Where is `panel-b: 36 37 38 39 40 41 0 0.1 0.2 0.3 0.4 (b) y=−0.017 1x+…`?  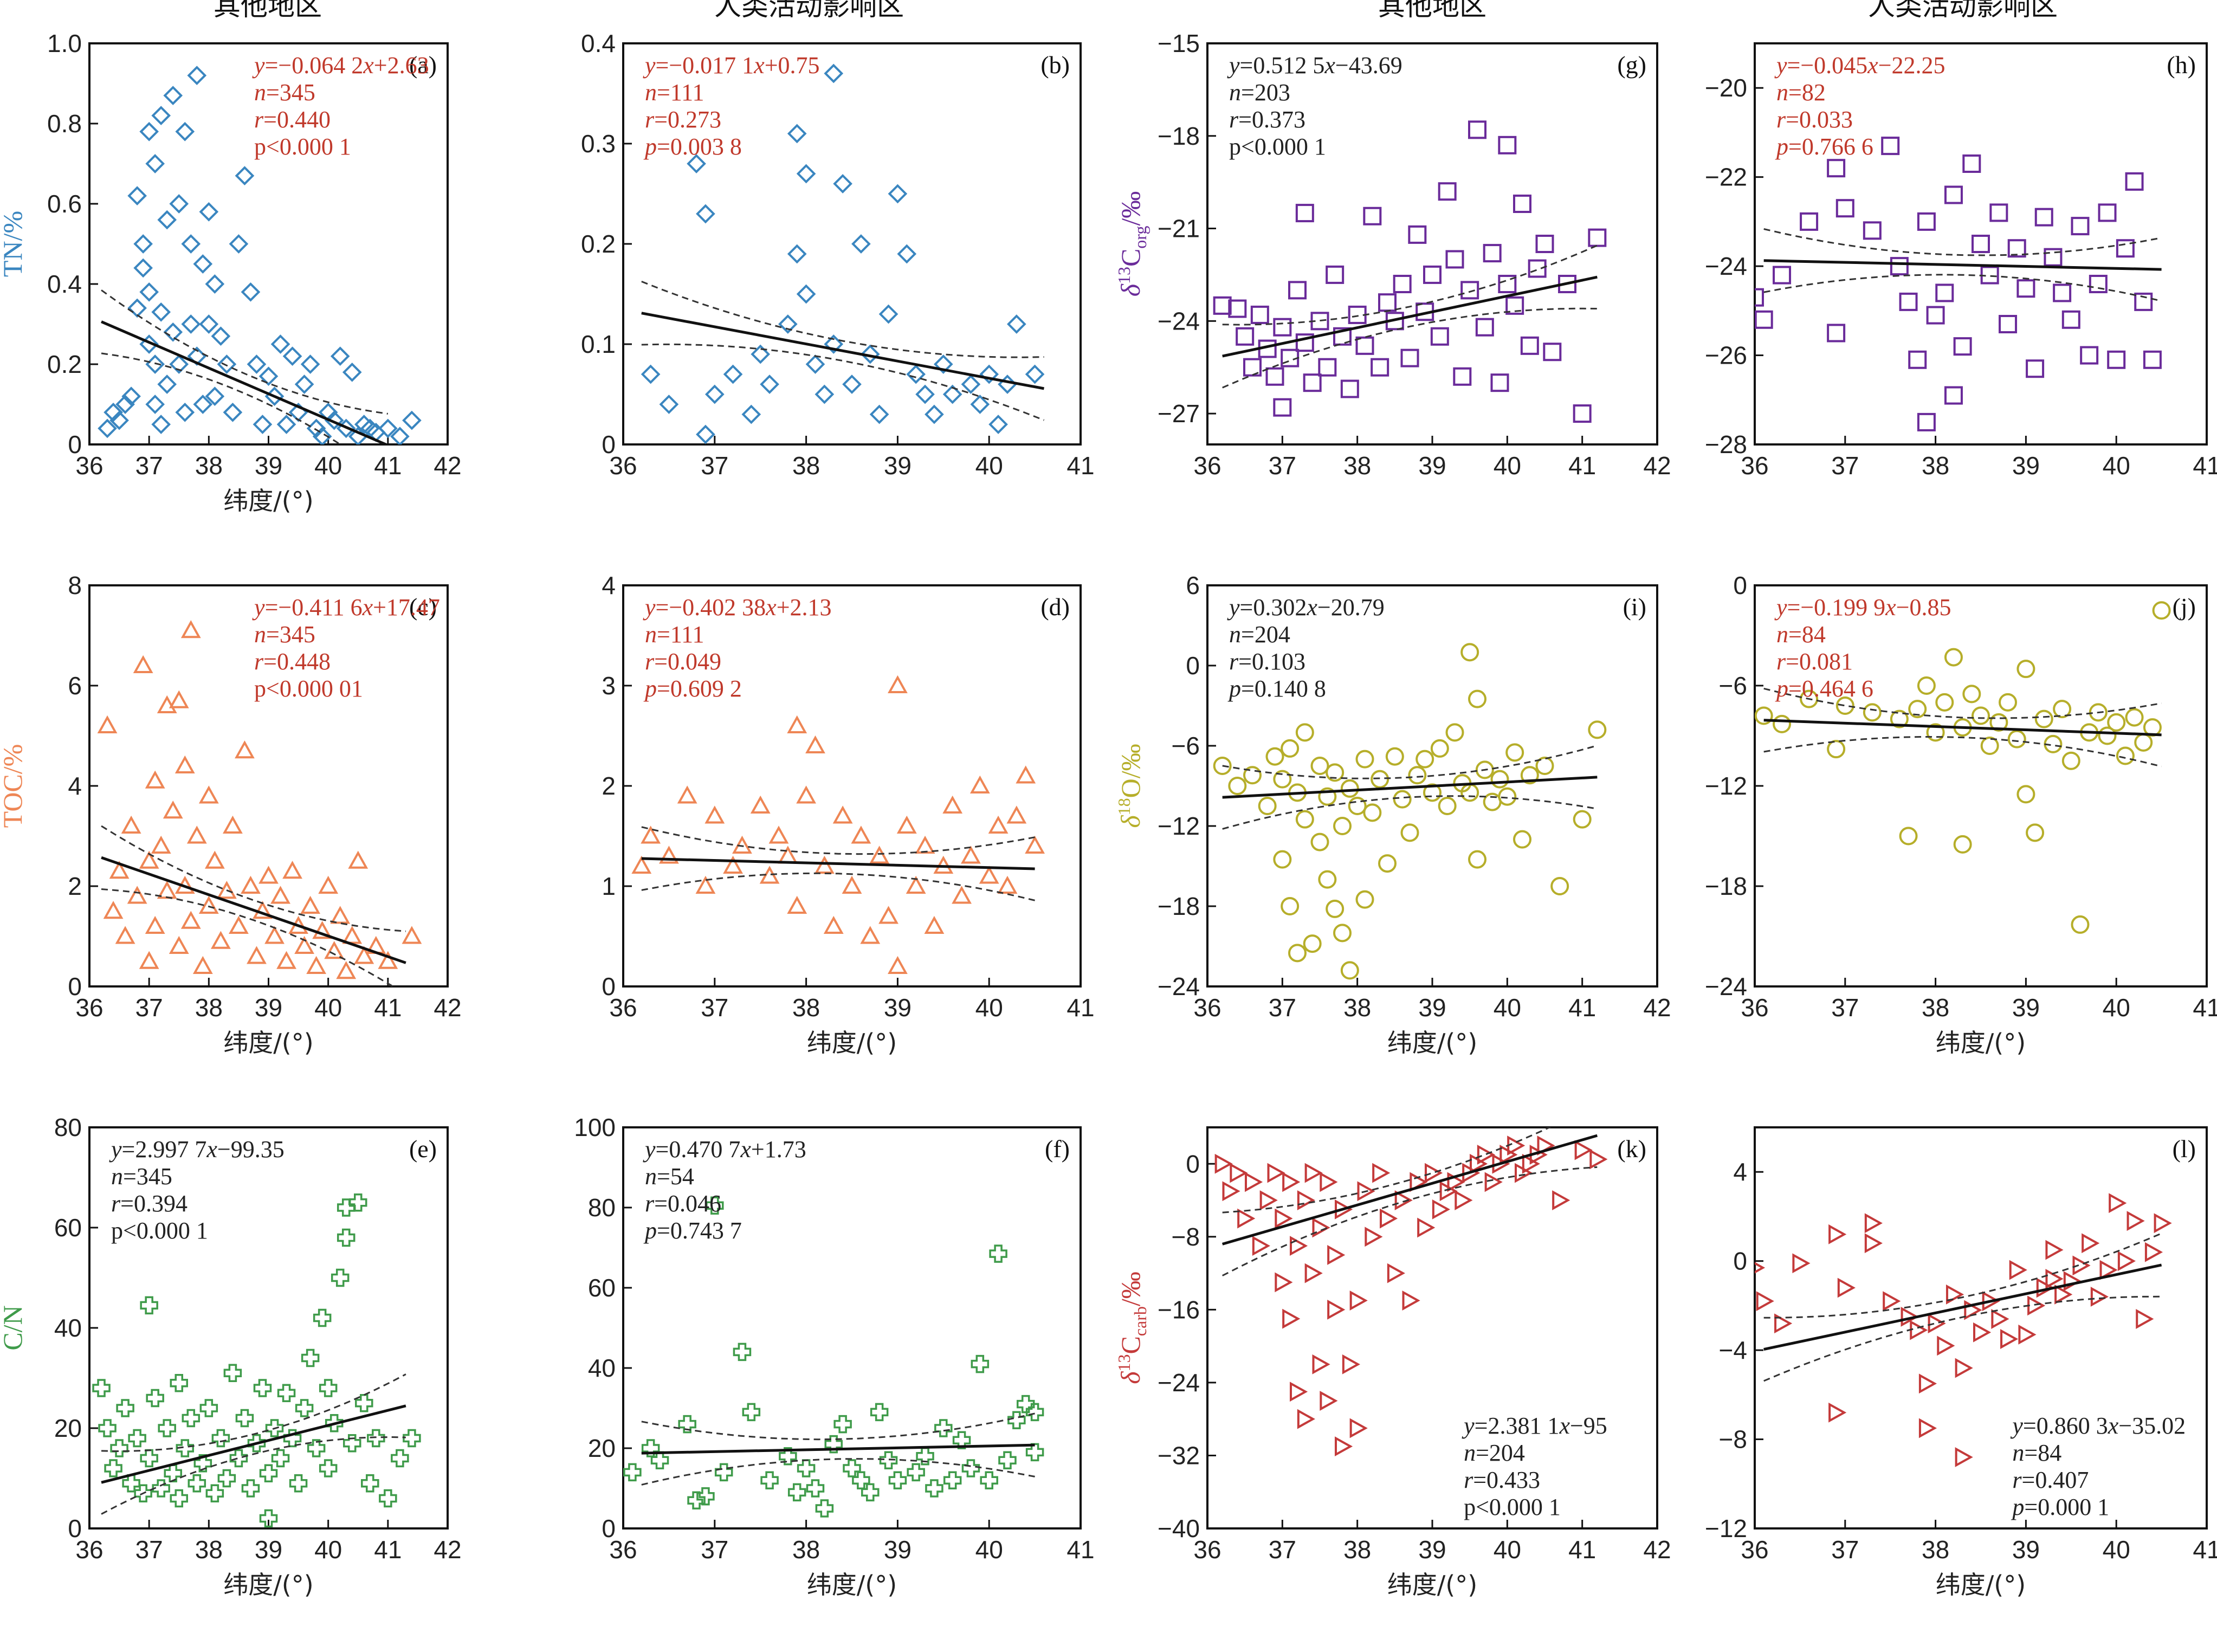
panel-b: 36 37 38 39 40 41 0 0.1 0.2 0.3 0.4 (b) y=−0.017 1x+… is located at coordinates (838, 254).